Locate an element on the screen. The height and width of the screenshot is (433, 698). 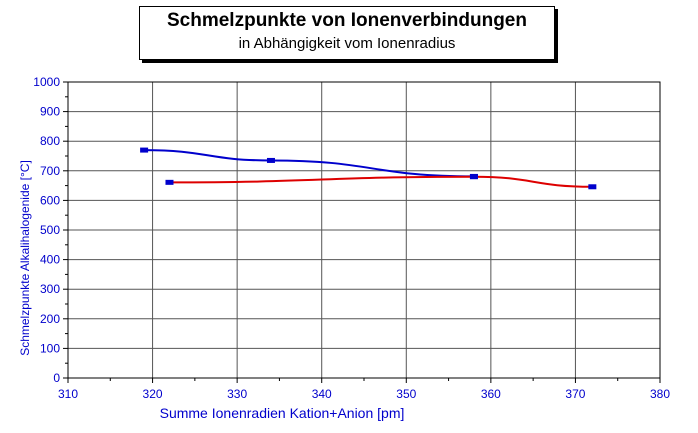
x-tick-label: 330 is located at coordinates (237, 394).